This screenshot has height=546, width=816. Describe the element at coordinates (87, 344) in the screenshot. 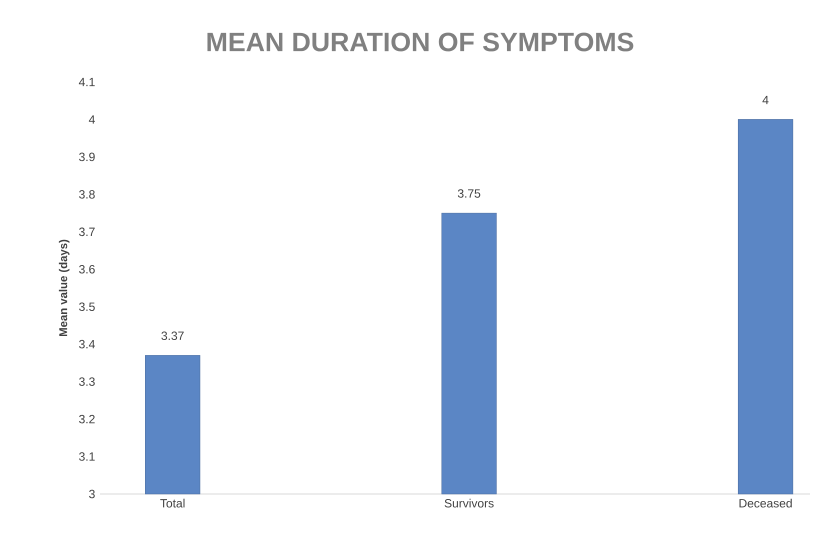

I see `y-tick-label: 3.4` at that location.